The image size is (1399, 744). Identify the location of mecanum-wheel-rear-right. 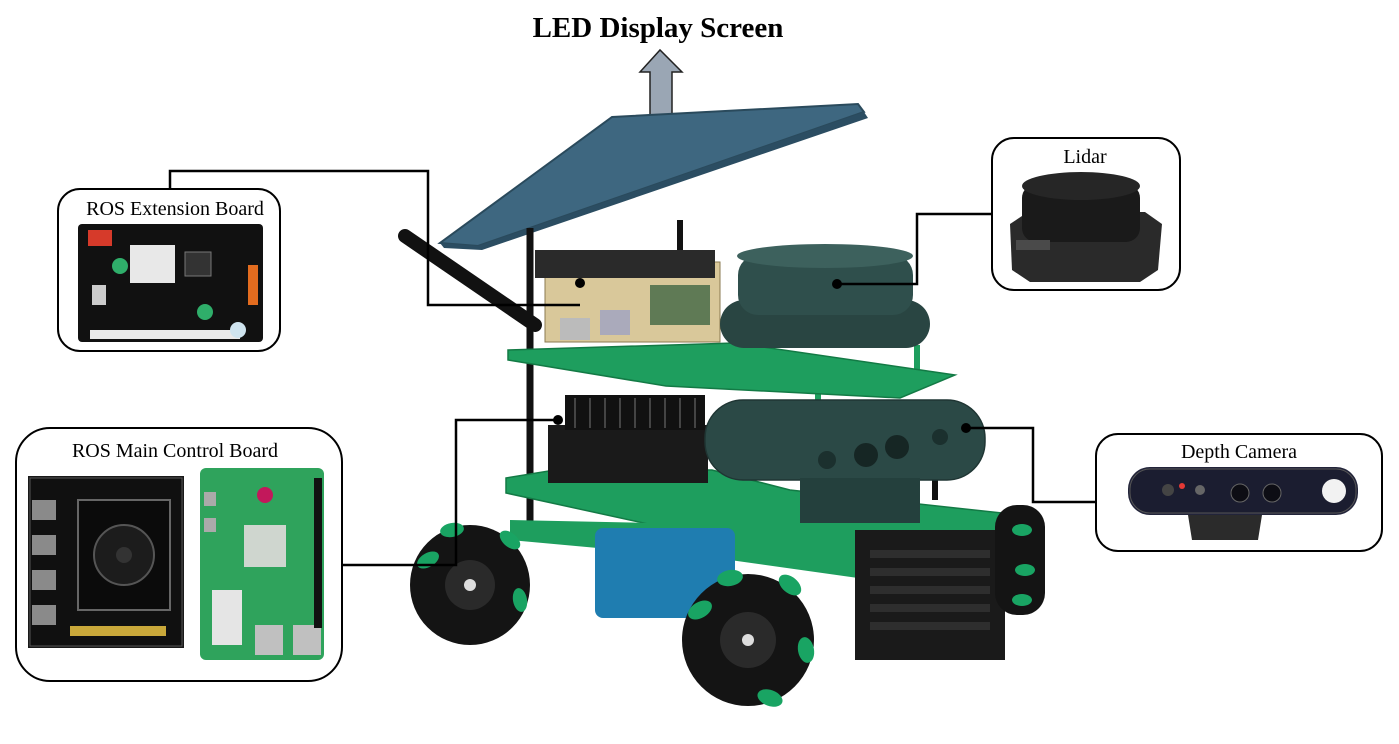
(1020, 560).